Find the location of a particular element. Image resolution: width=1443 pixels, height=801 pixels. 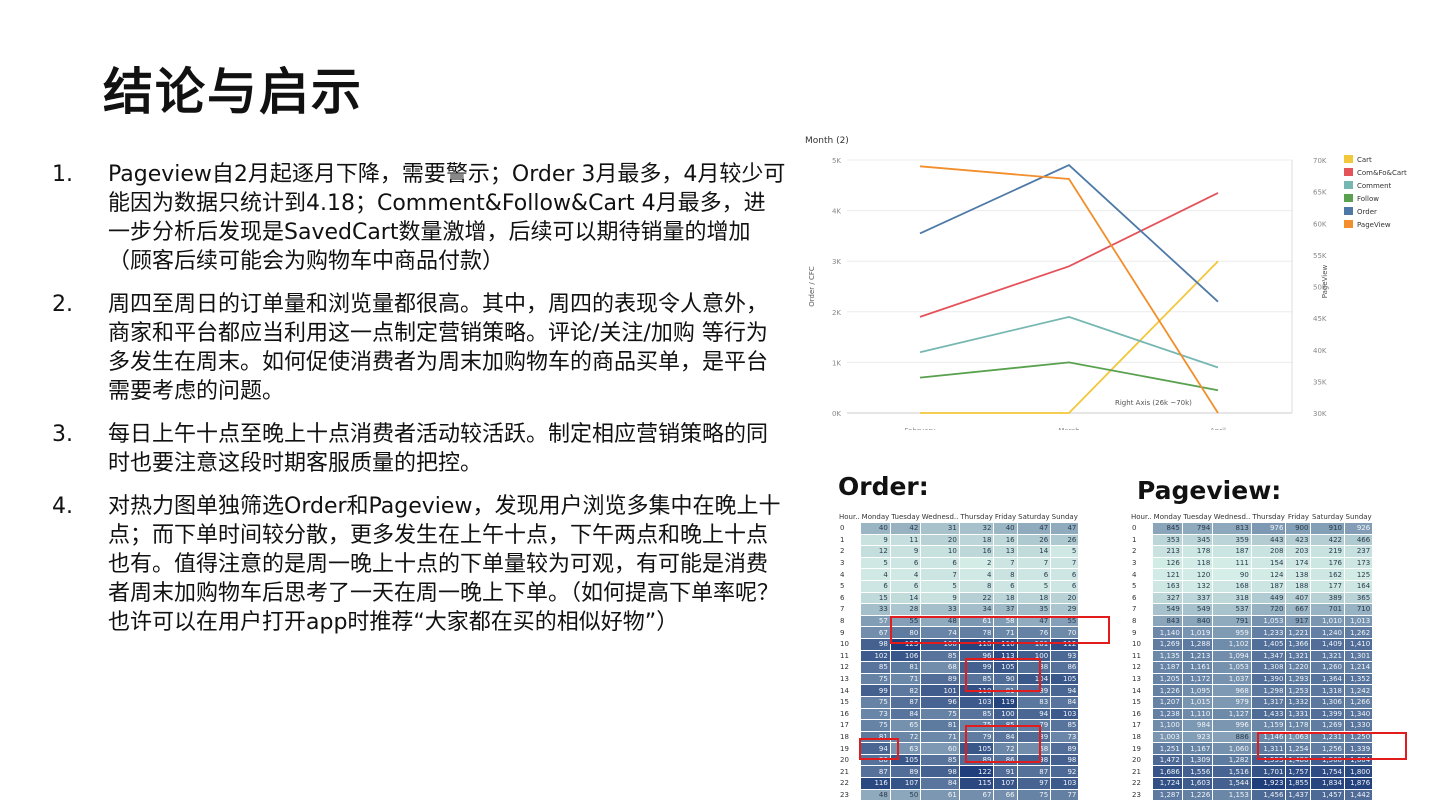

legend-label: Follow is located at coordinates (1368, 199).